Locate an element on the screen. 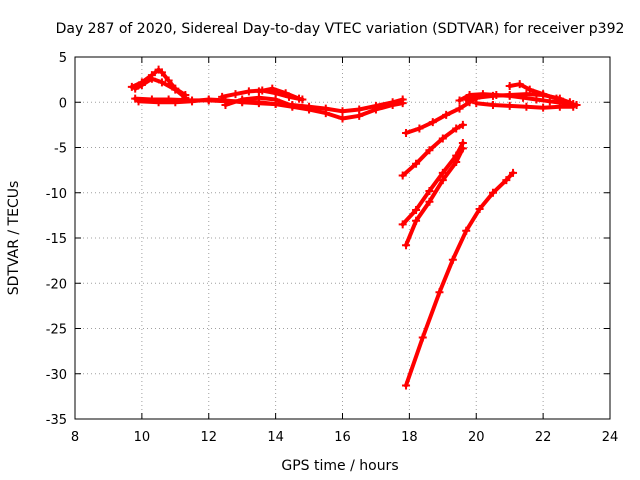 The height and width of the screenshot is (480, 640). y-tick-label: -35 is located at coordinates (56, 420).